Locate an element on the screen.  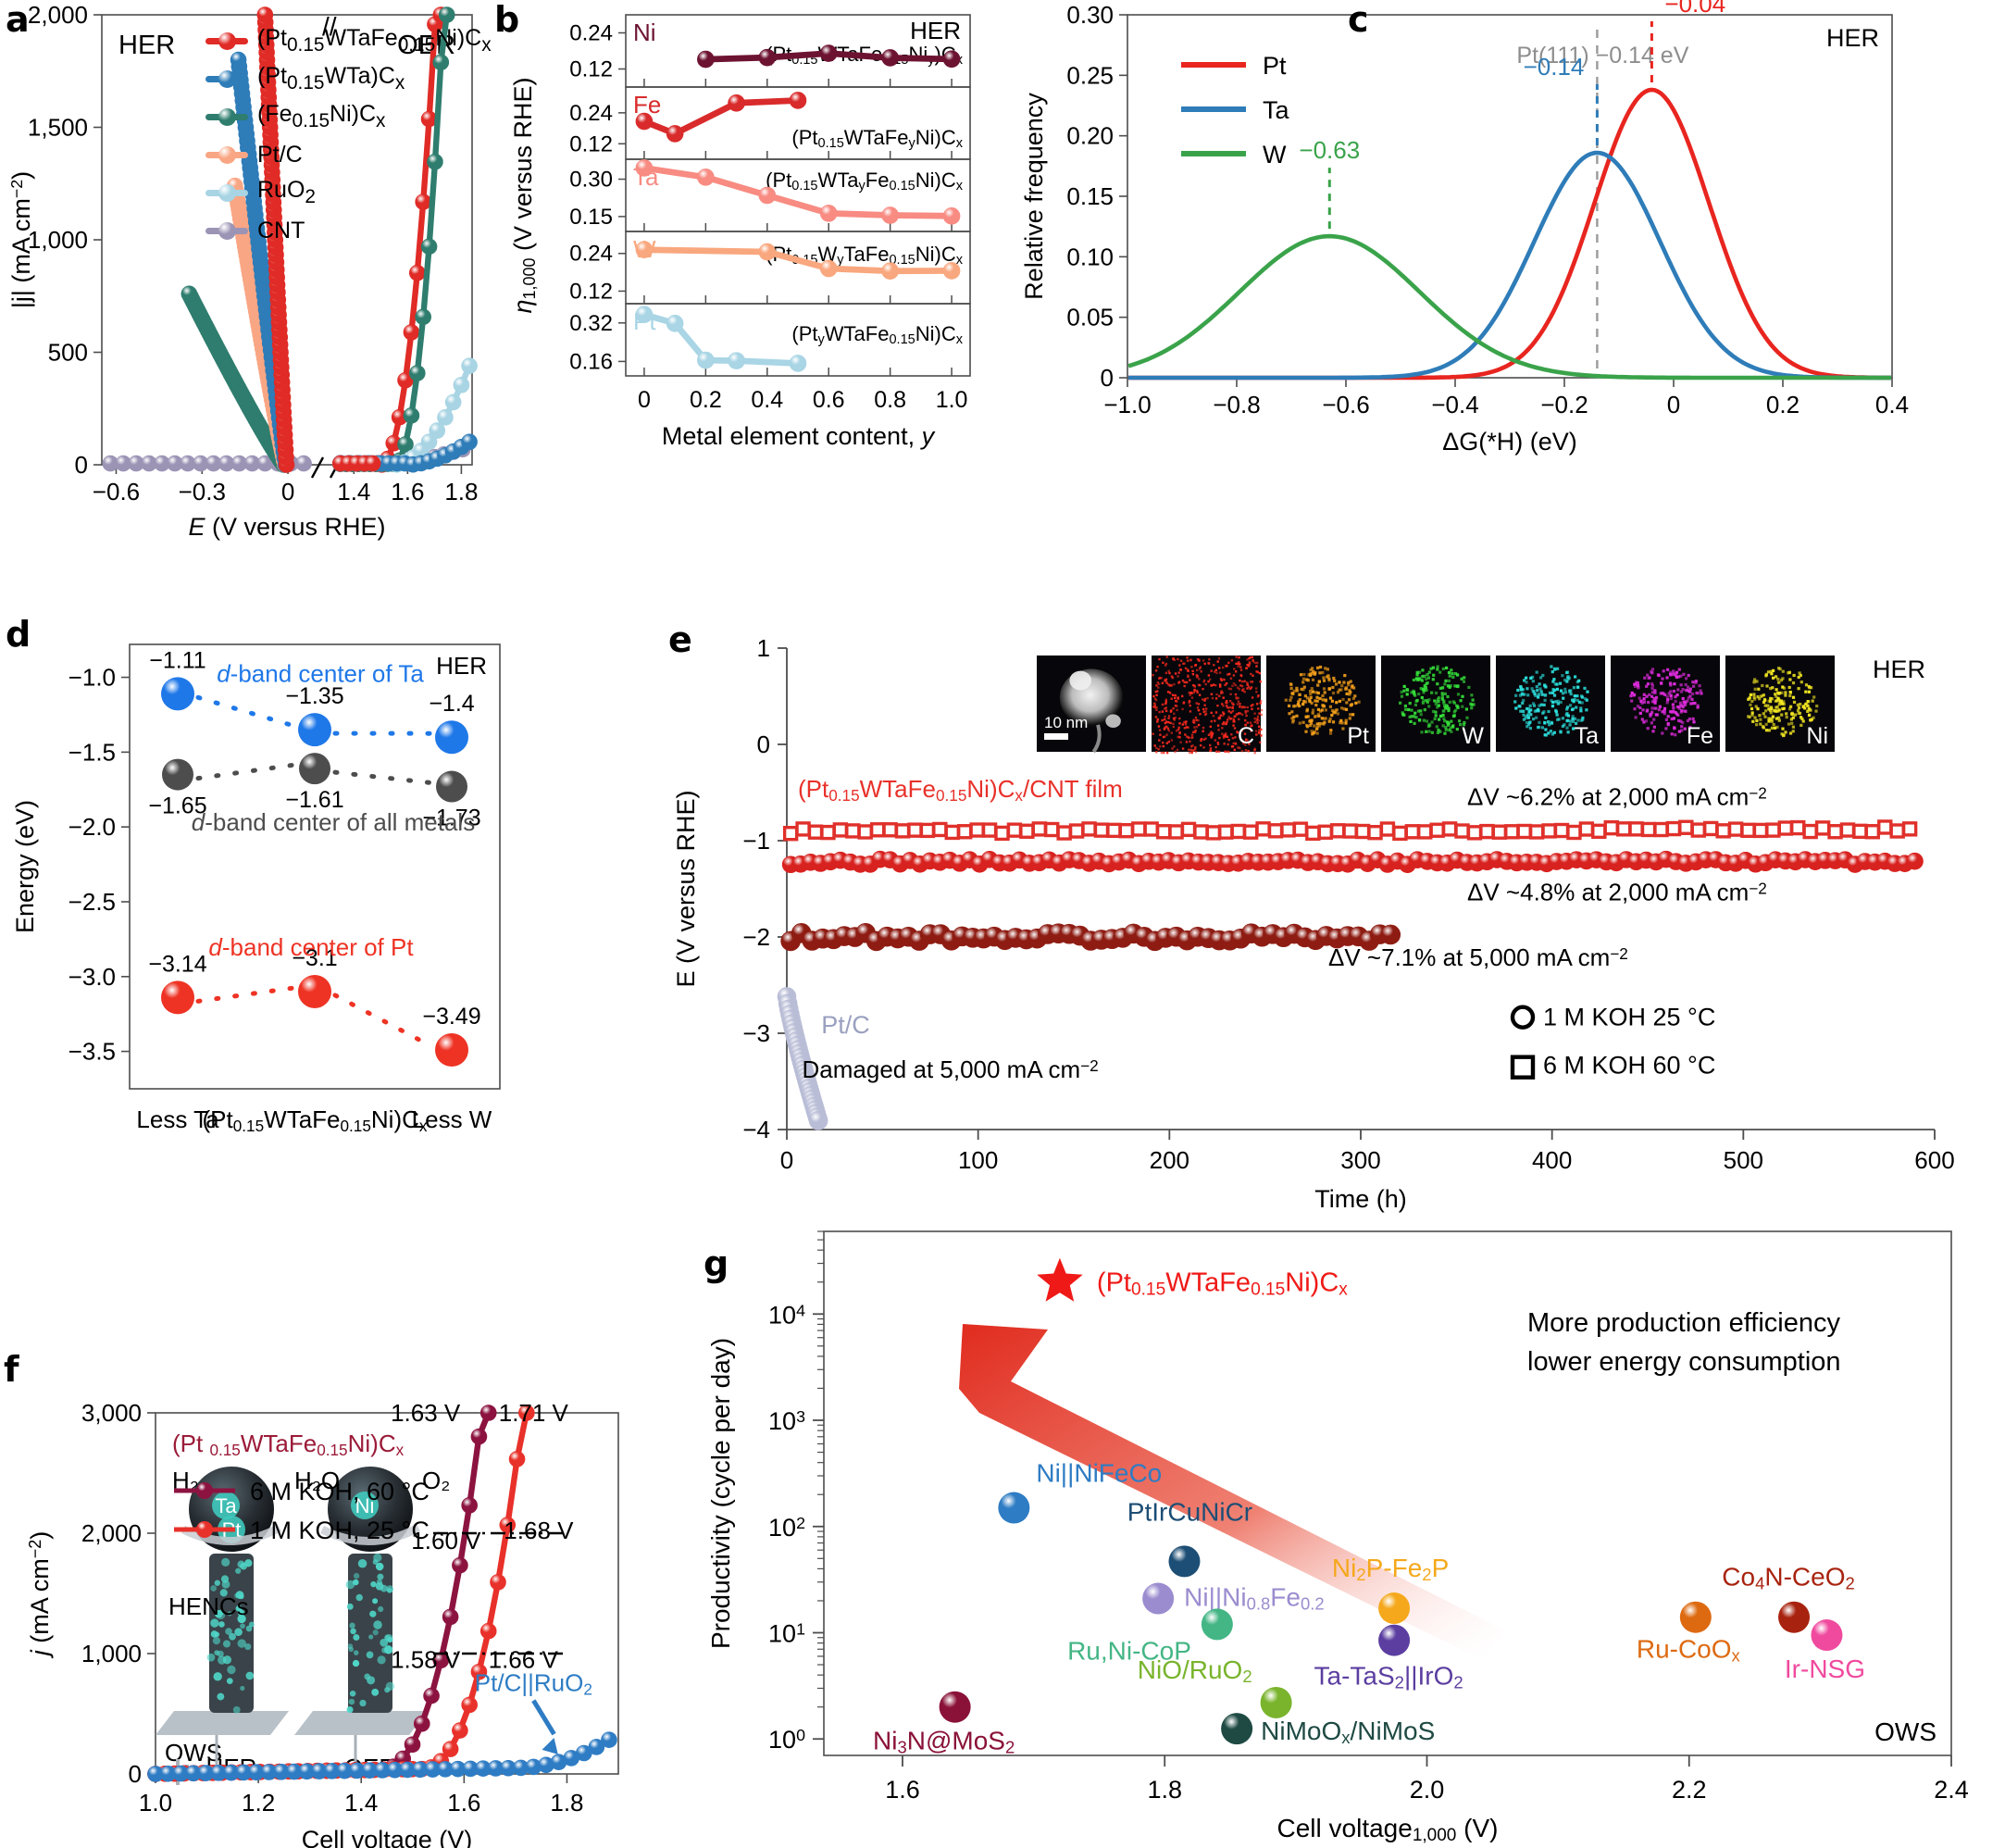
axis-break-mark is located at coordinates (318, 467).